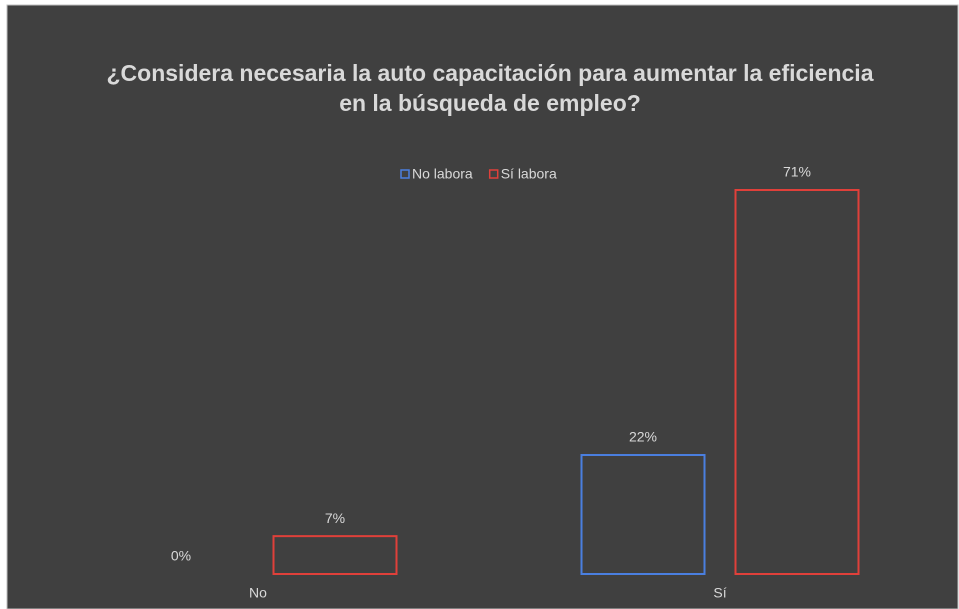 Image resolution: width=959 pixels, height=609 pixels. Describe the element at coordinates (719, 593) in the screenshot. I see `x-tick-label: Sí` at that location.